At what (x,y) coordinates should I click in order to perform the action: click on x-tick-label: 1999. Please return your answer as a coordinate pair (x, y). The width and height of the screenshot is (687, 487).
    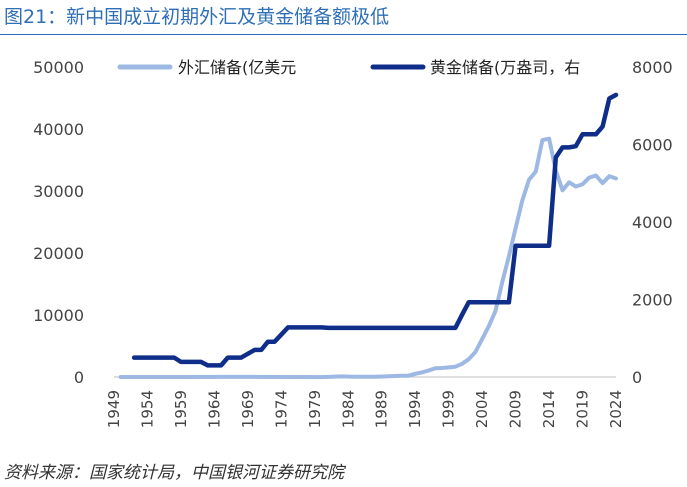
    Looking at the image, I should click on (449, 409).